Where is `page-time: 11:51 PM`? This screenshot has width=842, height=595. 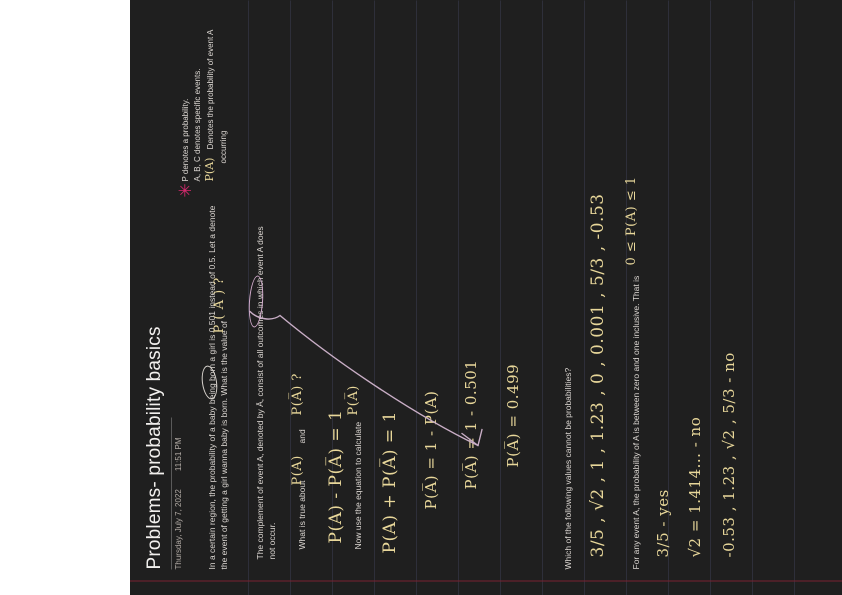 page-time: 11:51 PM is located at coordinates (178, 454).